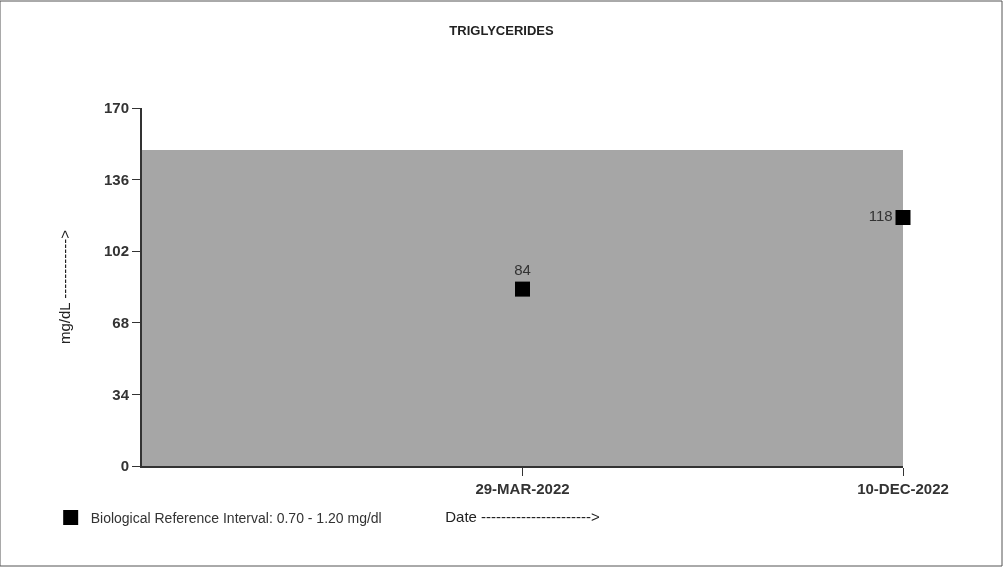 The width and height of the screenshot is (1003, 567). Describe the element at coordinates (501, 30) in the screenshot. I see `chart-title: TRIGLYCERIDES` at that location.